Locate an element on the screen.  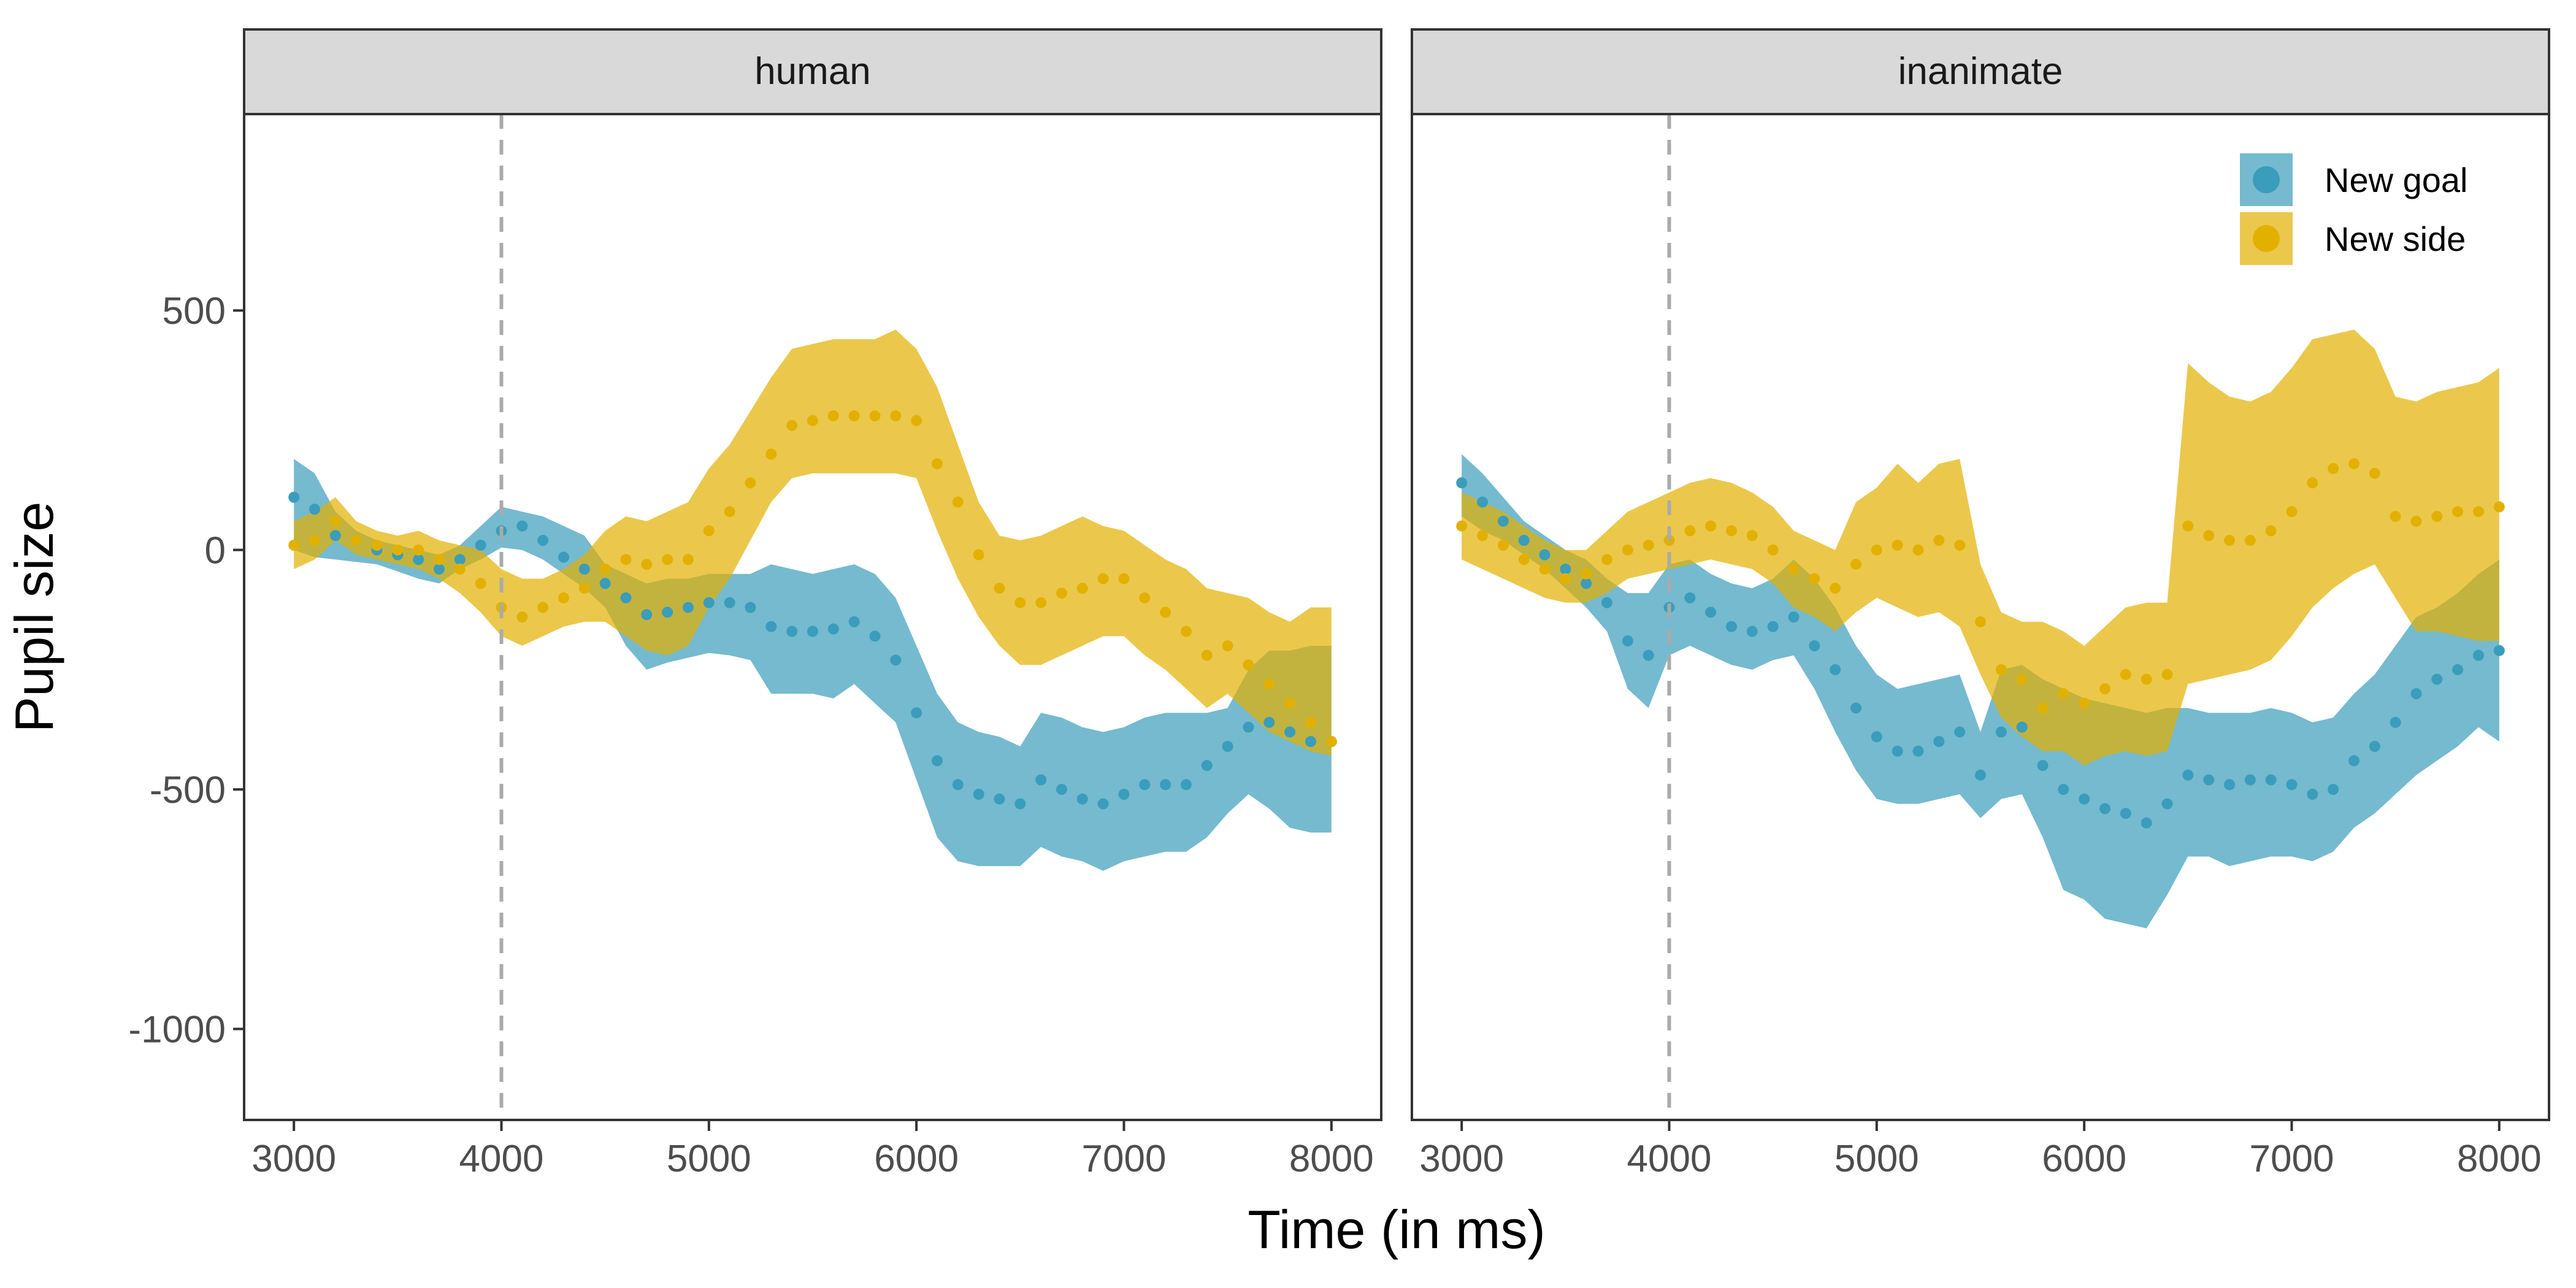
strip-background-human is located at coordinates (812, 71).